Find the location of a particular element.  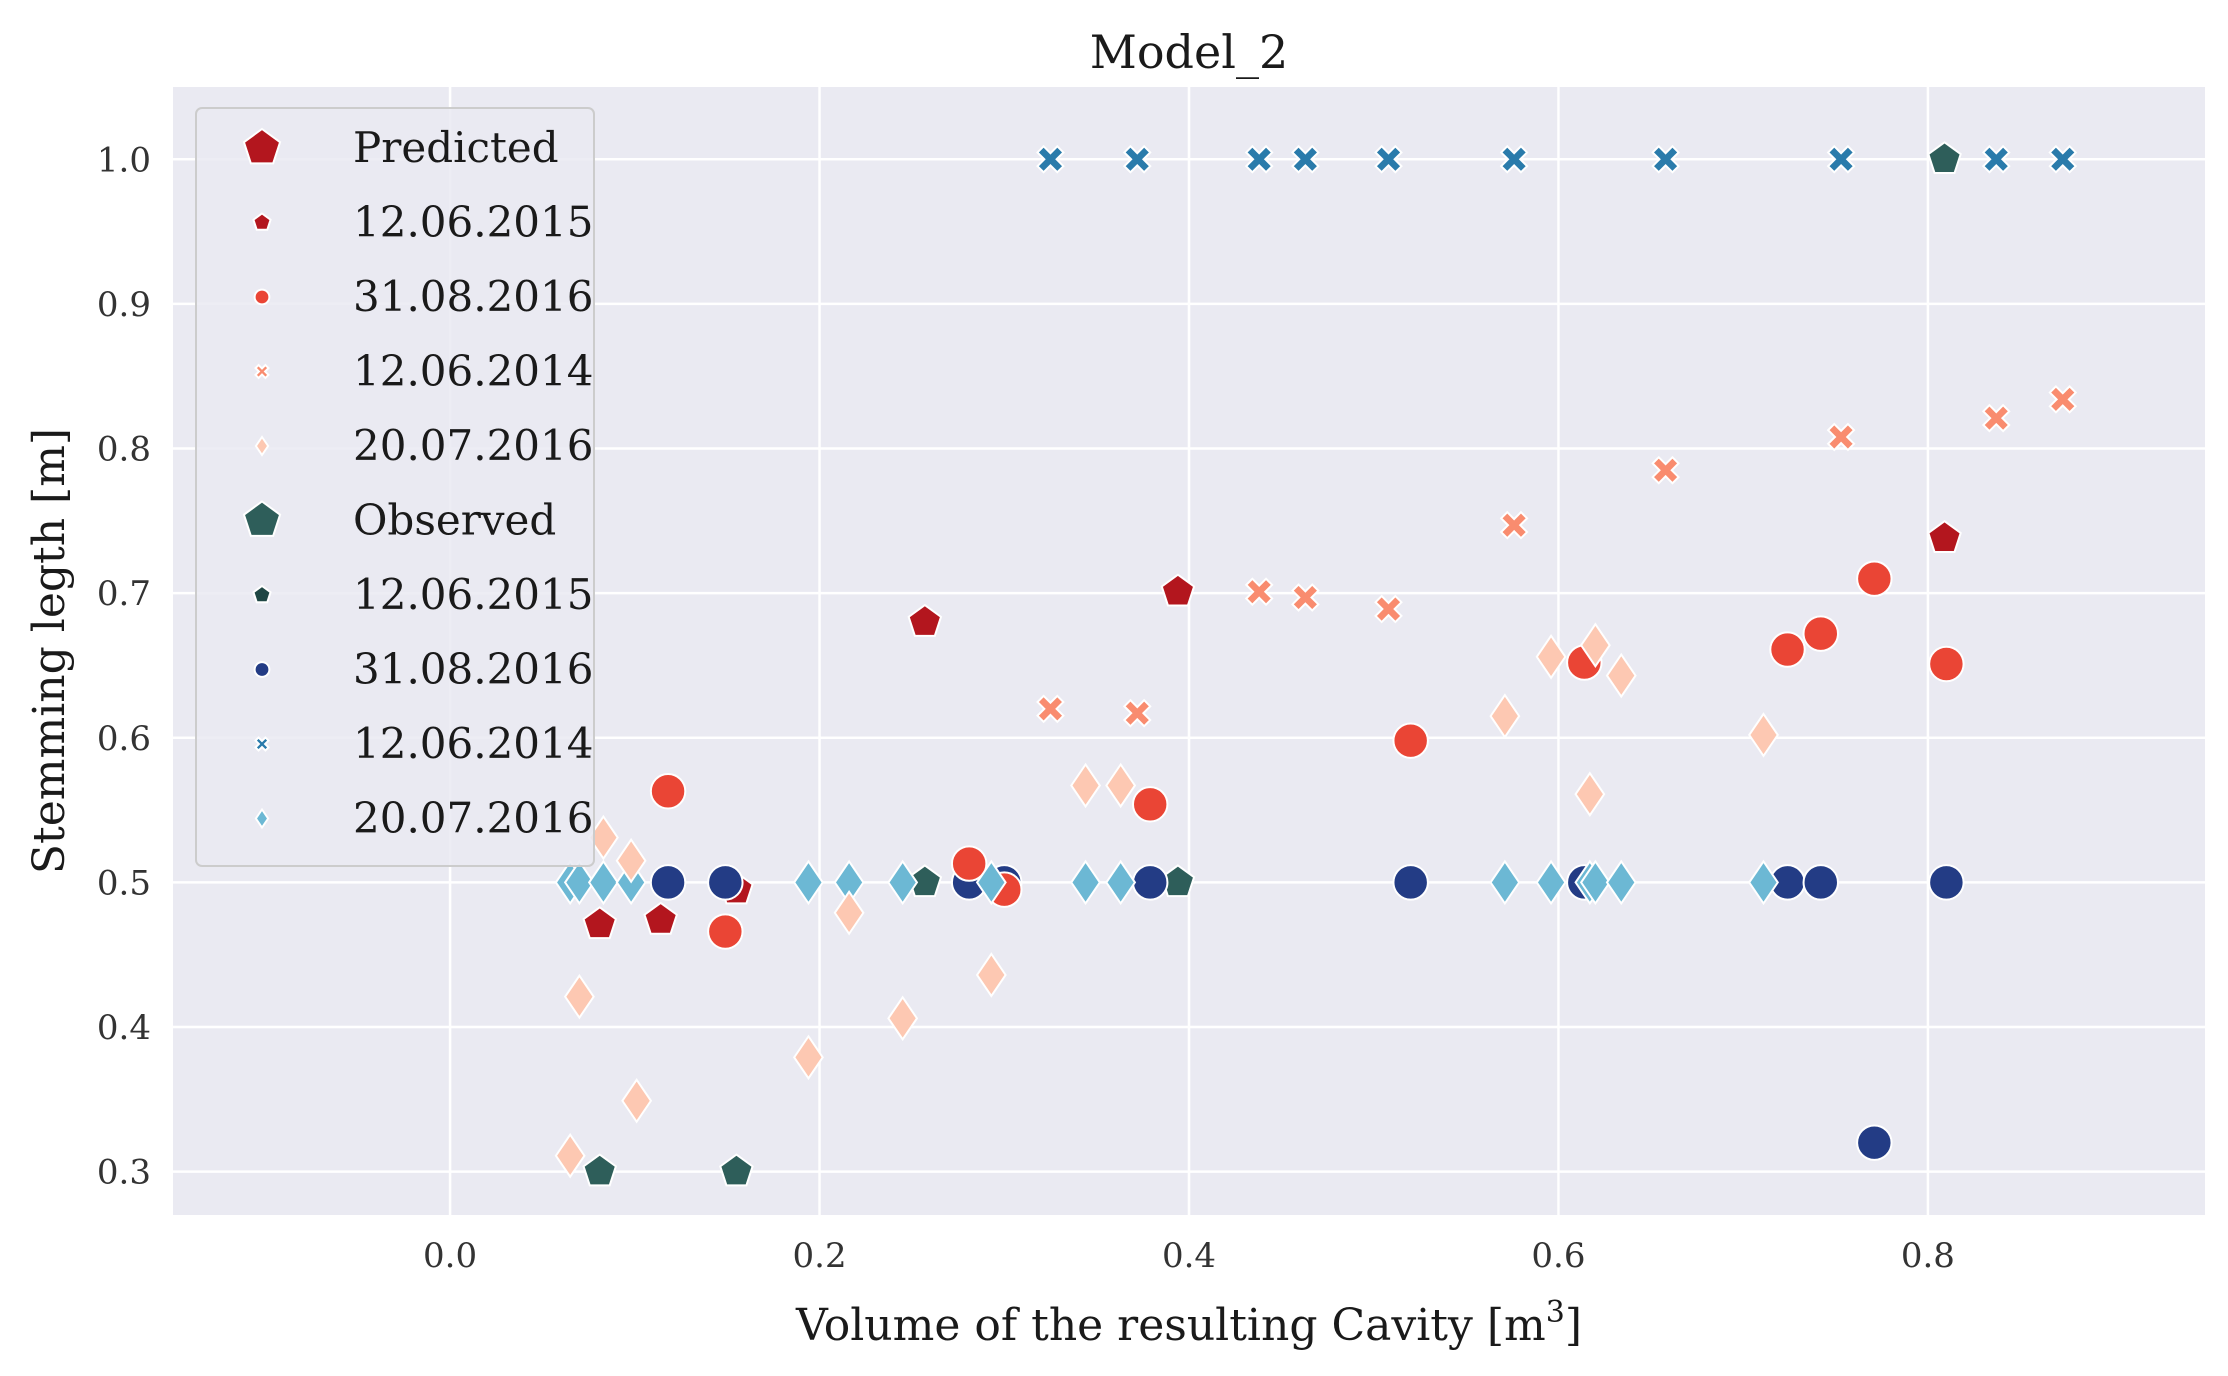

x-tick-label: 0.6 is located at coordinates (1558, 1256).